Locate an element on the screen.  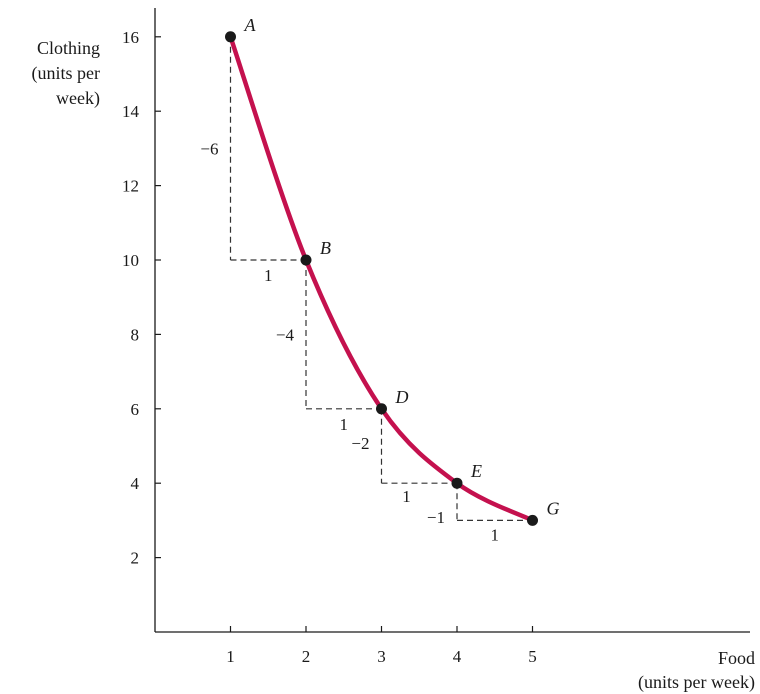
y-tick-label: 12 is located at coordinates (130, 186).